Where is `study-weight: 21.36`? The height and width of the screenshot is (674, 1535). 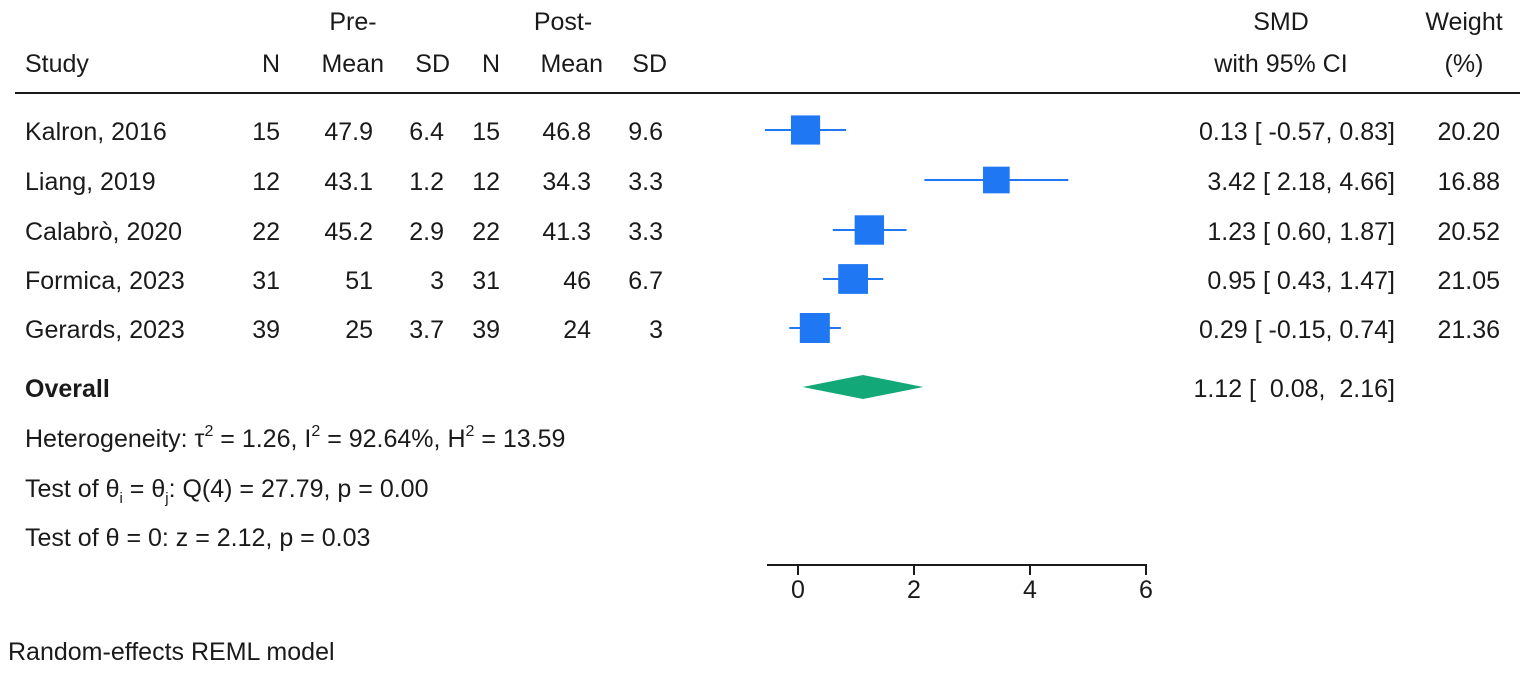 study-weight: 21.36 is located at coordinates (1468, 330).